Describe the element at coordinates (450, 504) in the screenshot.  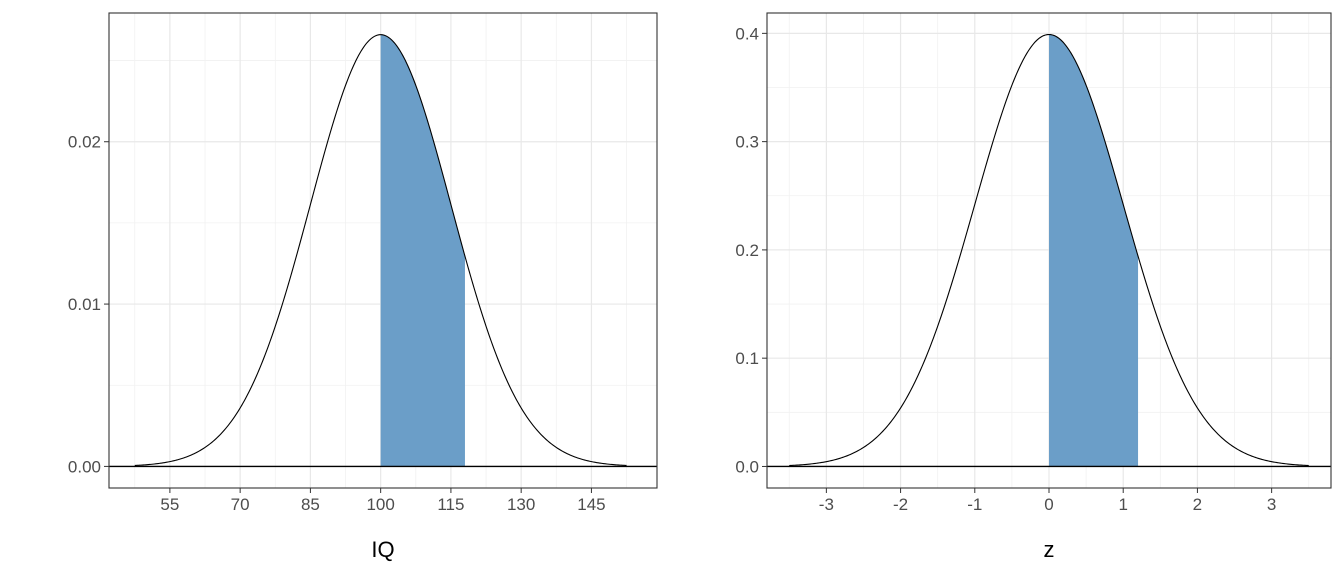
I see `iq-x-tick-label: 115` at that location.